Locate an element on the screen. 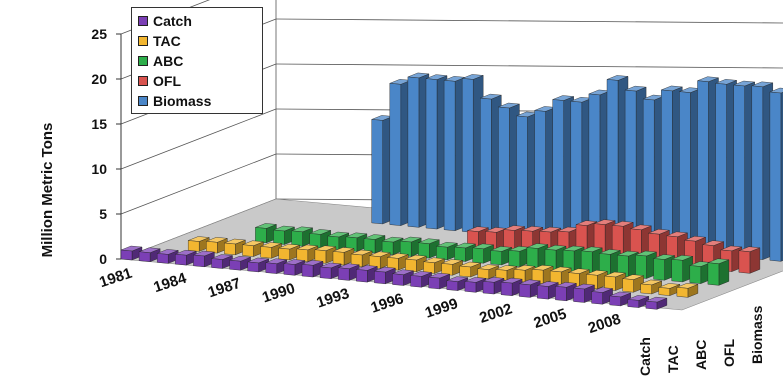 The height and width of the screenshot is (379, 783). x-tick-label: 1987 is located at coordinates (224, 288).